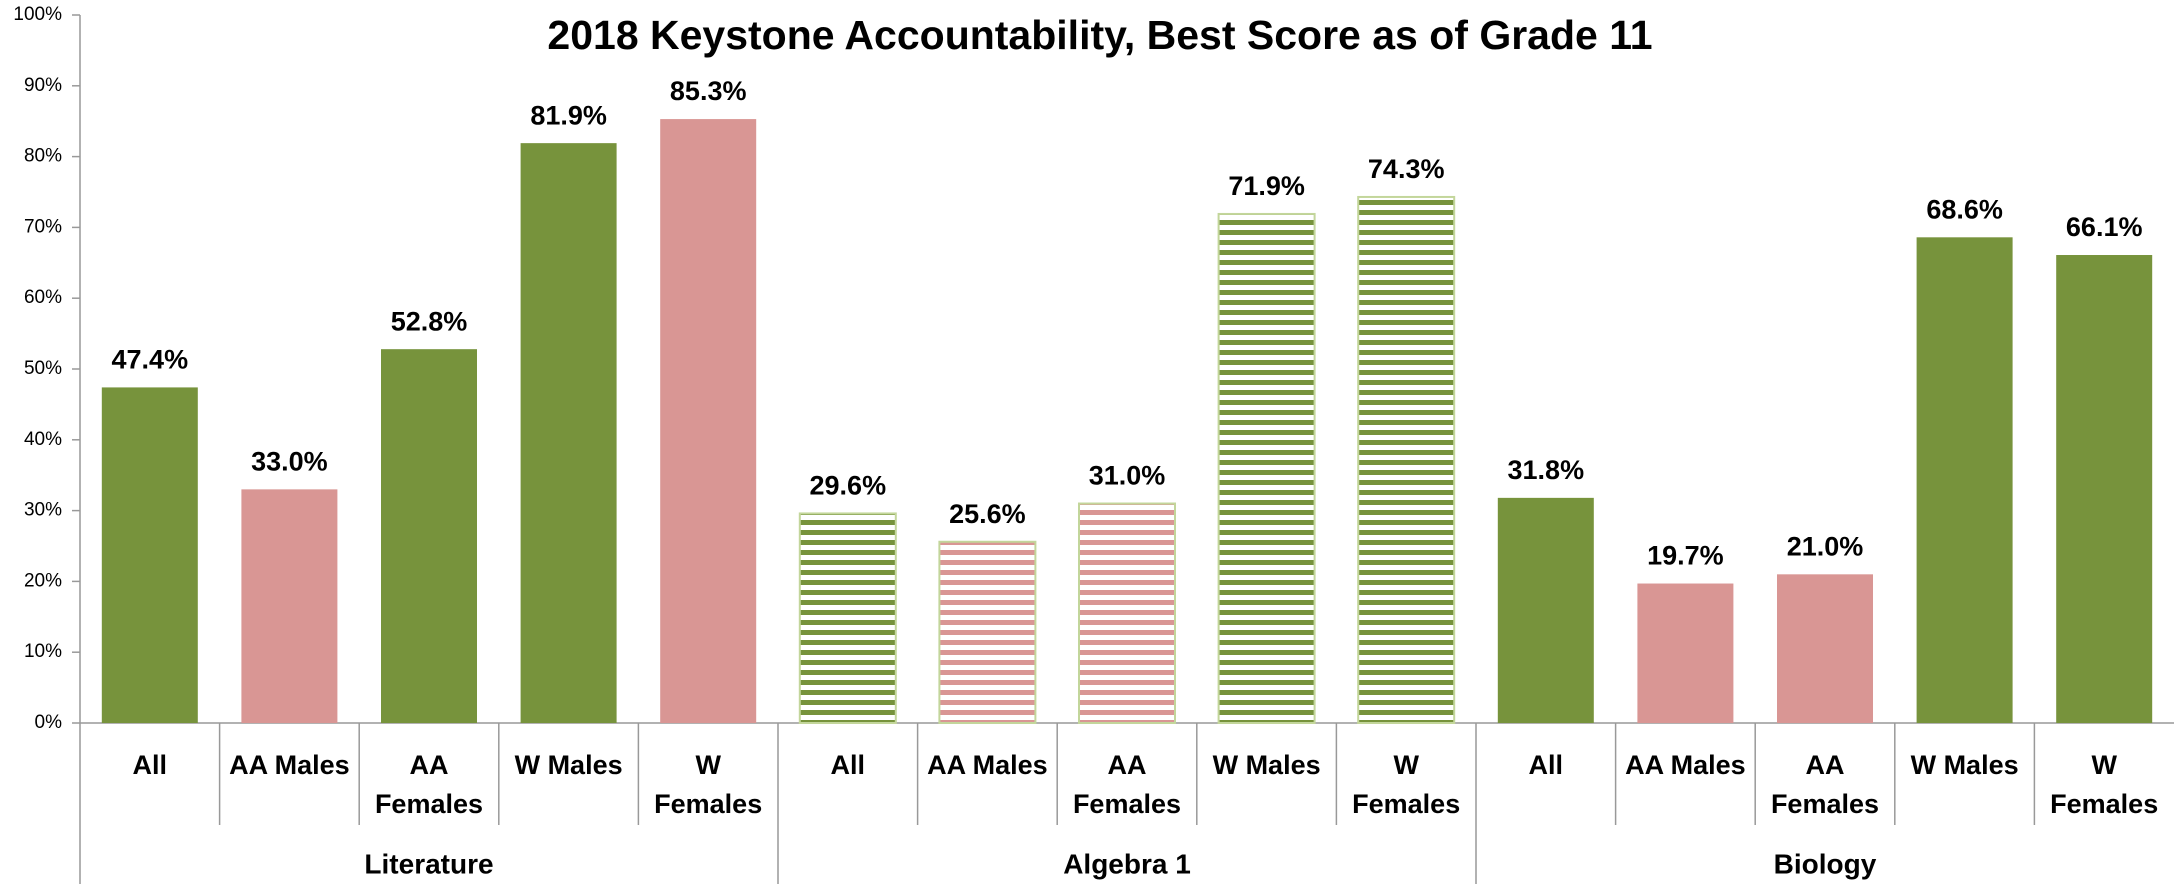 The width and height of the screenshot is (2176, 884). I want to click on y-tick-label: 90%, so click(43, 85).